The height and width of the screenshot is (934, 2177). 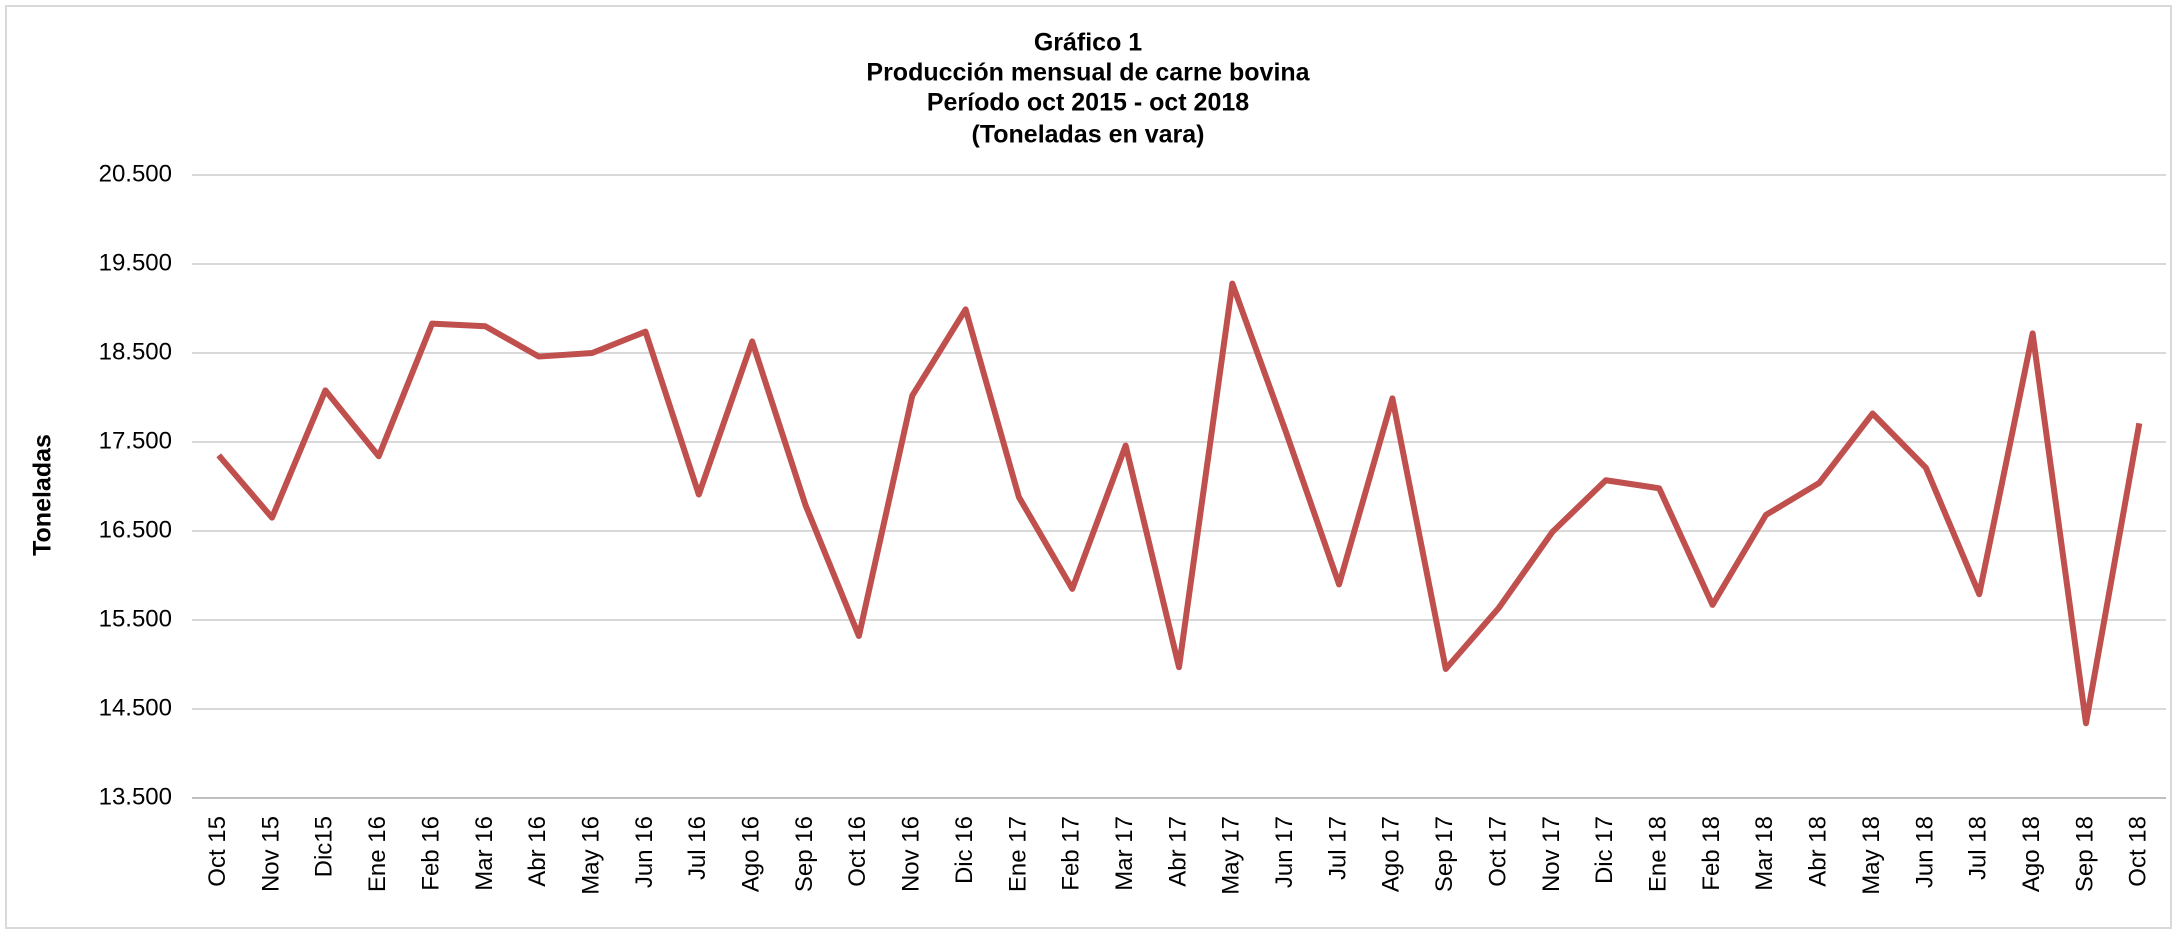 I want to click on x-tick-label: Mar 18, so click(x=1764, y=853).